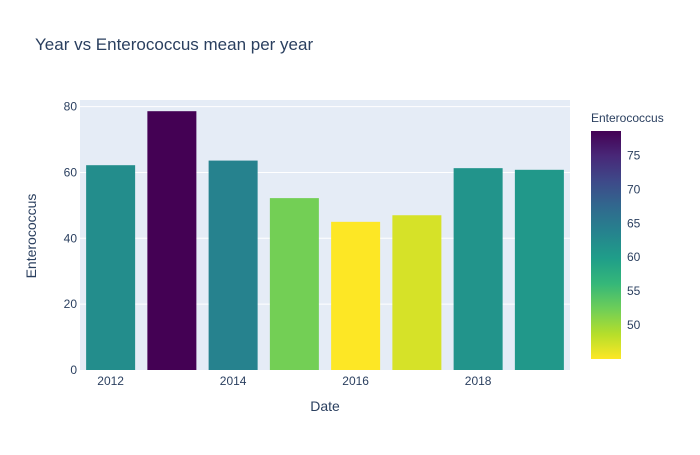  Describe the element at coordinates (634, 189) in the screenshot. I see `colorbar-tick-label: 70` at that location.